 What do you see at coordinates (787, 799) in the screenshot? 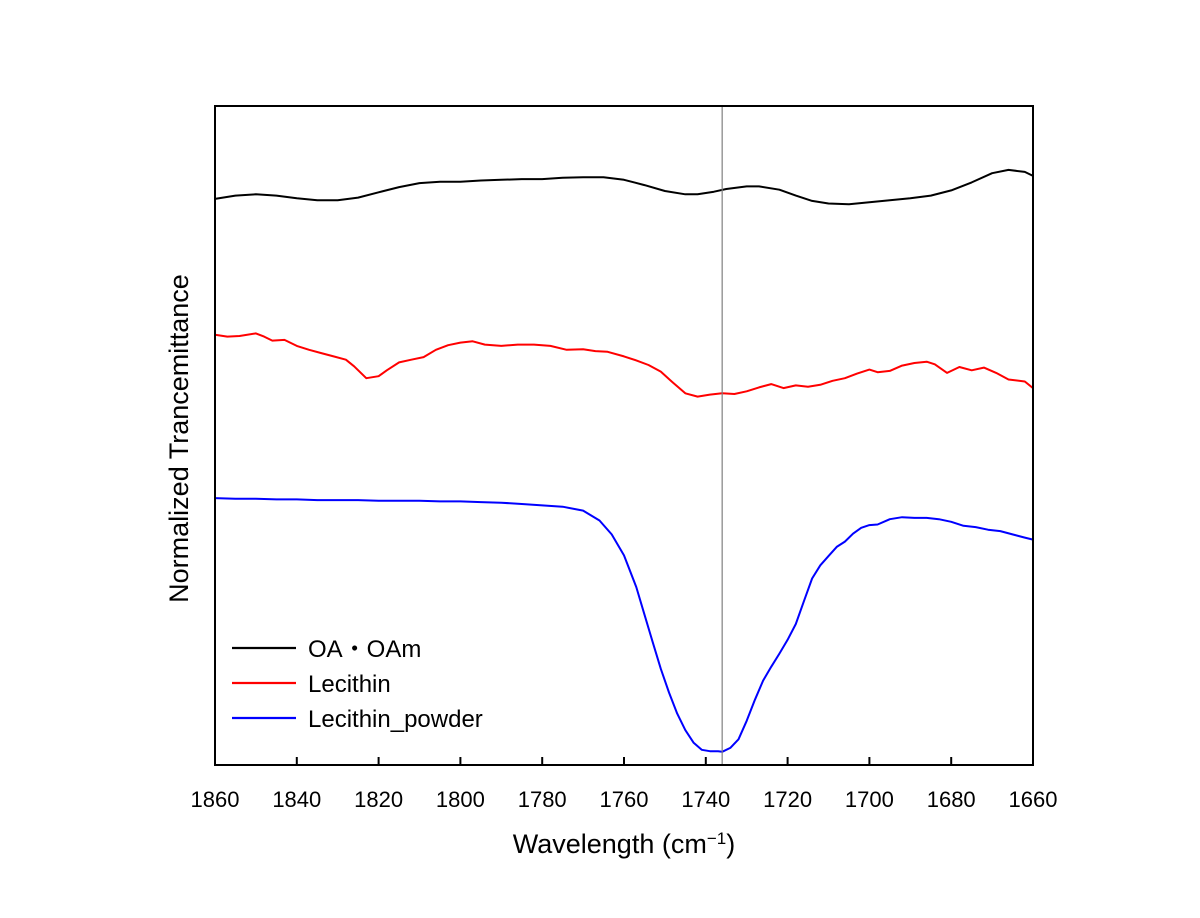
I see `x-tick-label: 1720` at bounding box center [787, 799].